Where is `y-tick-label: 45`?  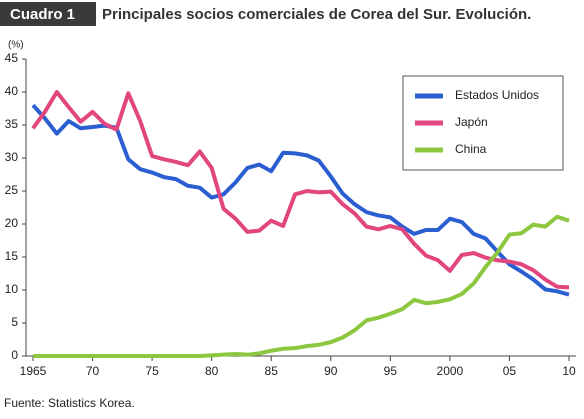
y-tick-label: 45 is located at coordinates (12, 58).